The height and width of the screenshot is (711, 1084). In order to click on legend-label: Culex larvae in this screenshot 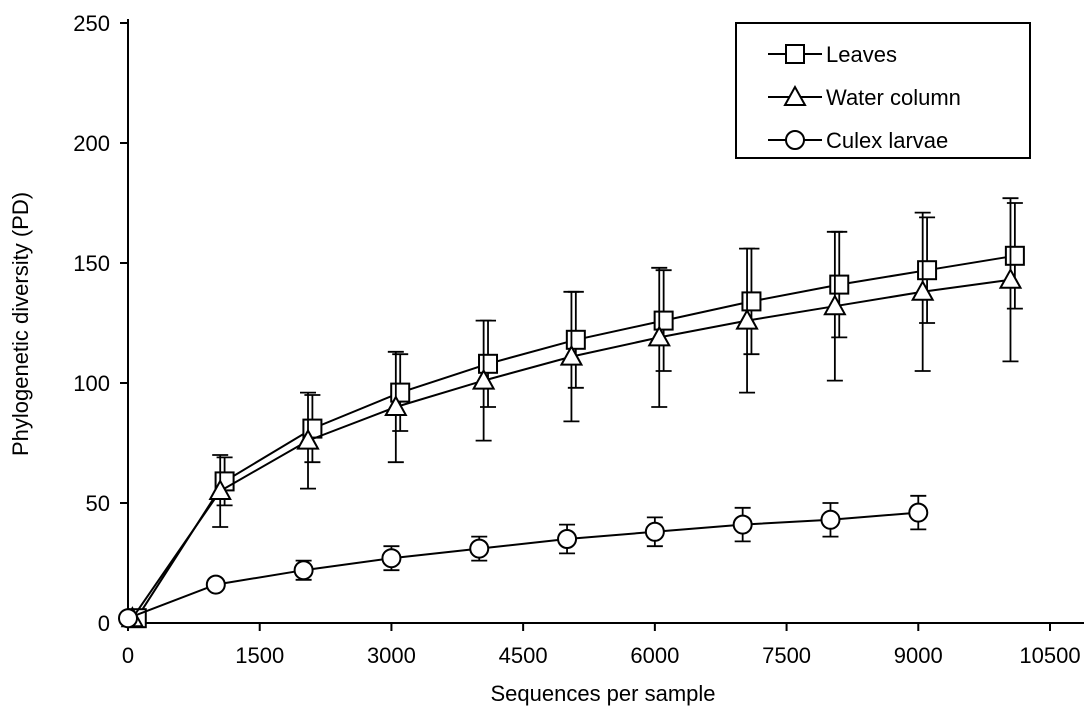, I will do `click(887, 140)`.